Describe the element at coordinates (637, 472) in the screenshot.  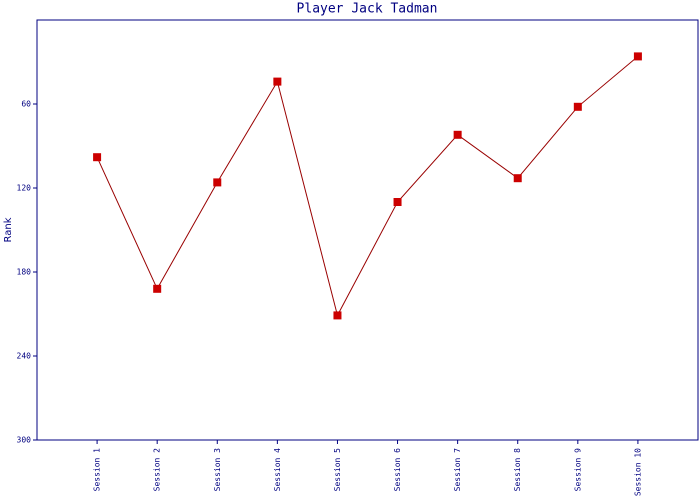
I see `x-tick-label: Session 10` at that location.